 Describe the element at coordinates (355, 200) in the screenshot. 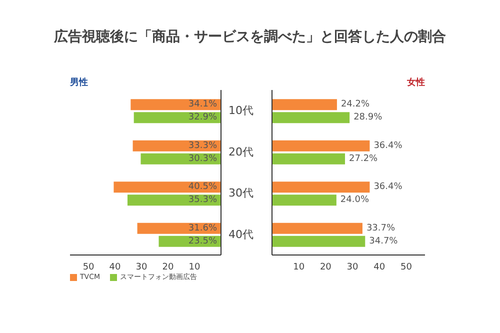

I see `data-label: 24.0%` at that location.